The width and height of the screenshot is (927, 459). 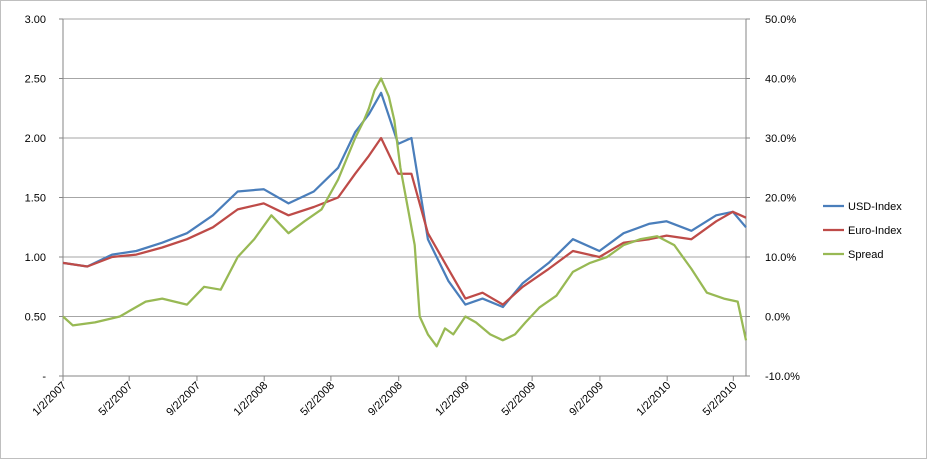 I want to click on y-tick-label: -, so click(x=44, y=377).